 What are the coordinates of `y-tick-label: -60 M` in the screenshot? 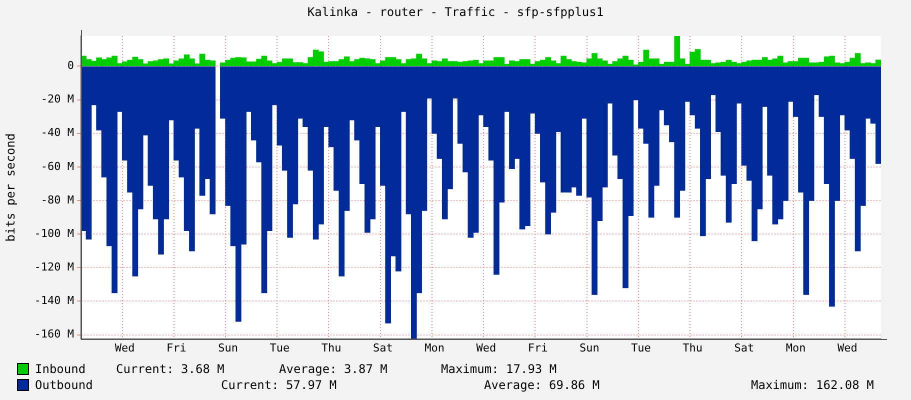 It's located at (57, 166).